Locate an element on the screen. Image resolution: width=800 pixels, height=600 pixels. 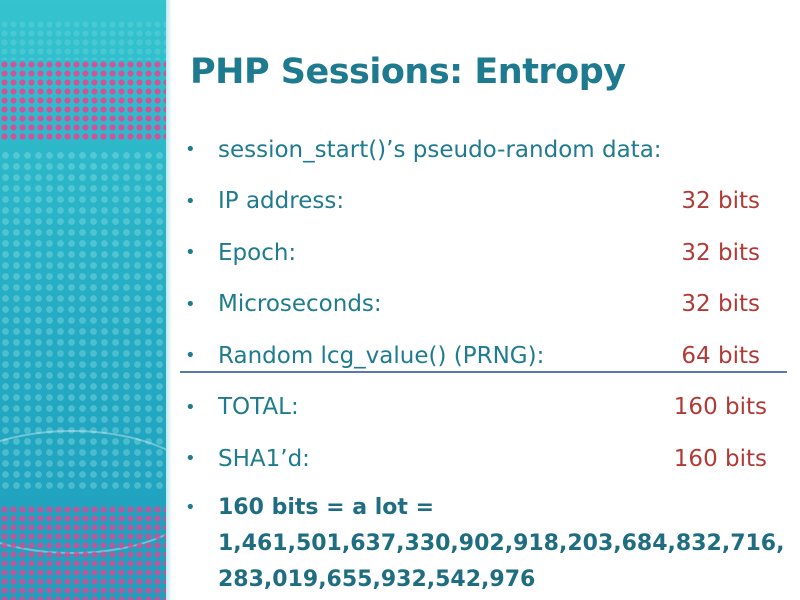
list-item-label: TOTAL: is located at coordinates (258, 407).